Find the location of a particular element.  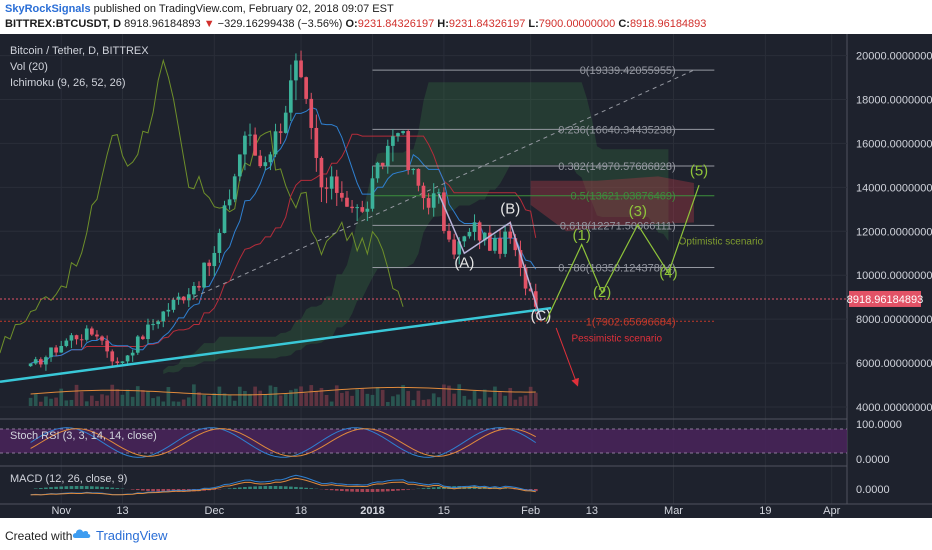

time-axis: Nov 13 Dec 18 2018 15 Feb 13 Mar 19 Apr is located at coordinates (445, 511).